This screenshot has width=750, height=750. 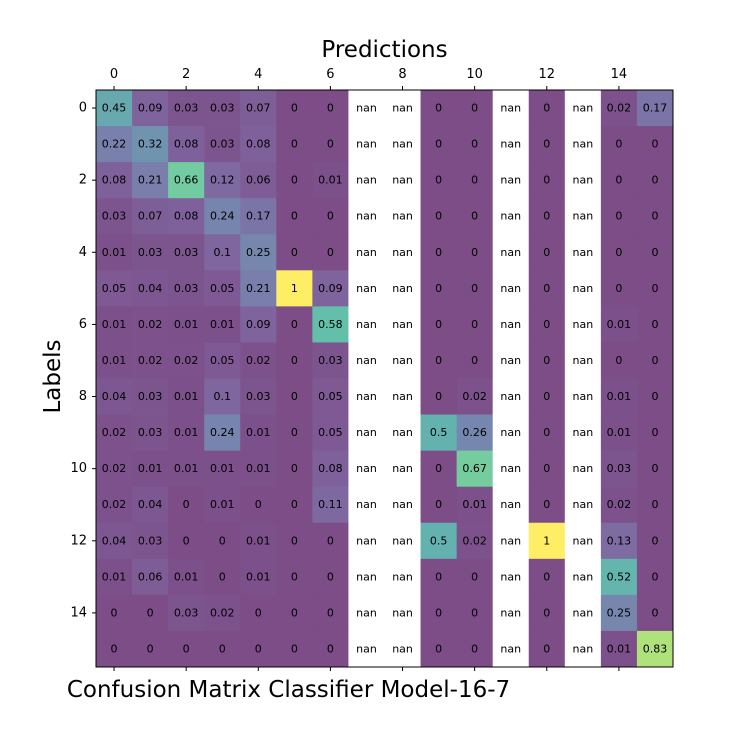 What do you see at coordinates (83, 180) in the screenshot?
I see `y-tick-label: 2` at bounding box center [83, 180].